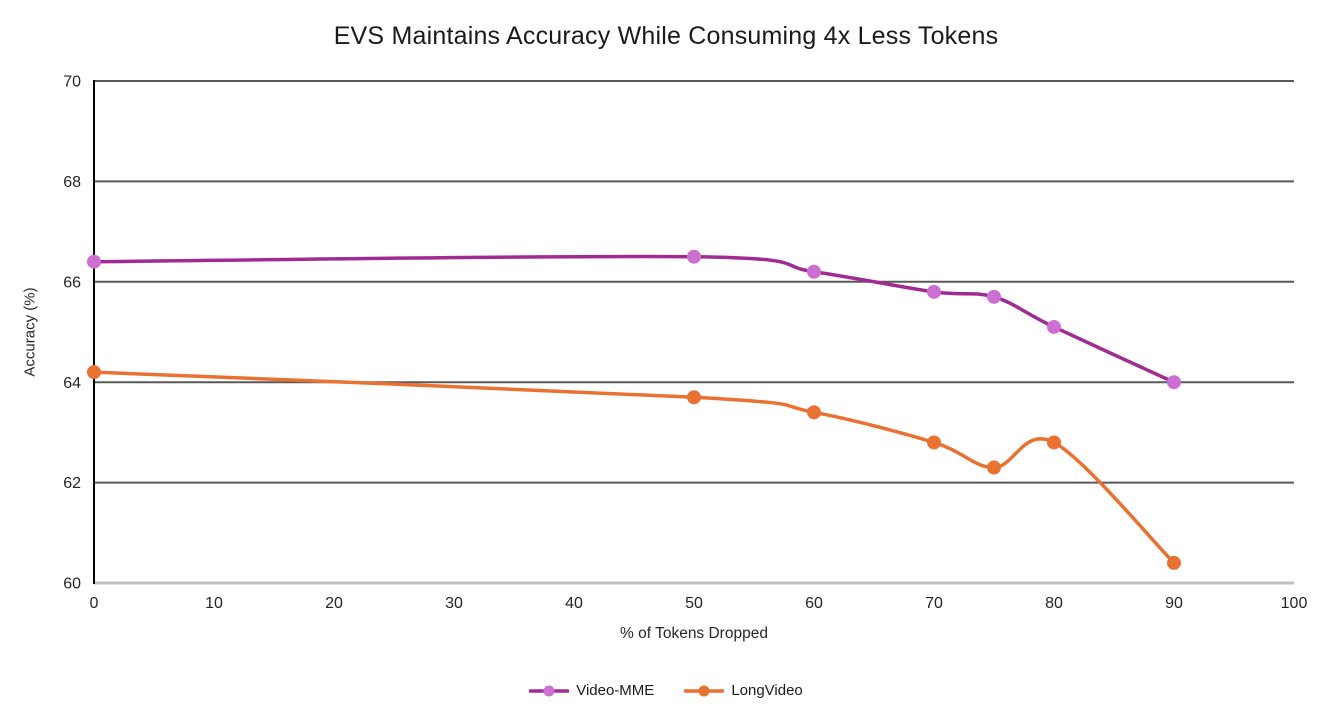  Describe the element at coordinates (634, 319) in the screenshot. I see `series-line-video-mme` at that location.